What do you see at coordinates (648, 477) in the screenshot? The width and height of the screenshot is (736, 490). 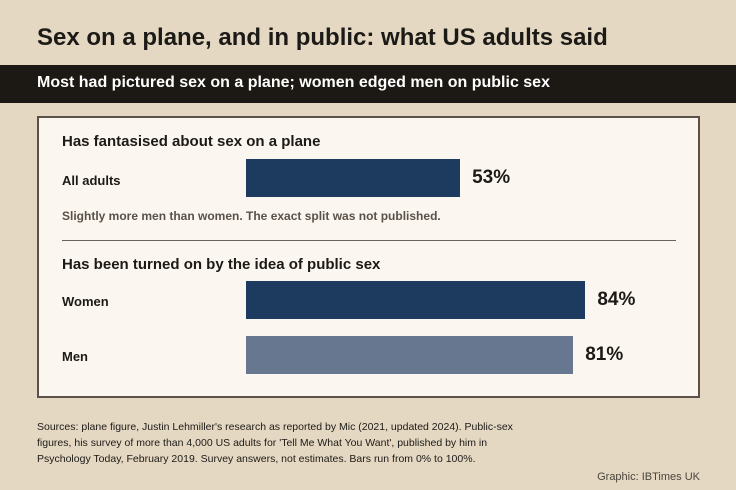 I see `graphic-credit: Graphic: IBTimes UK` at bounding box center [648, 477].